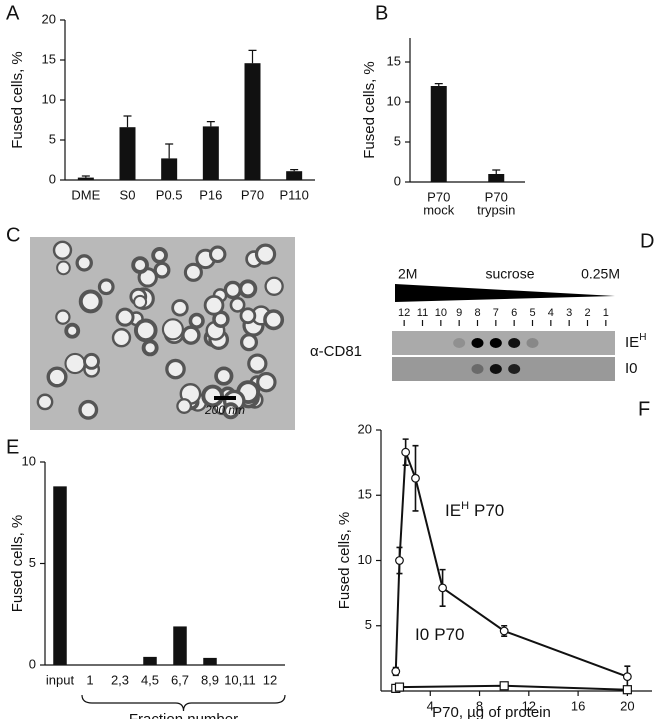 The width and height of the screenshot is (656, 719). I want to click on panel-letter: A, so click(13, 13).